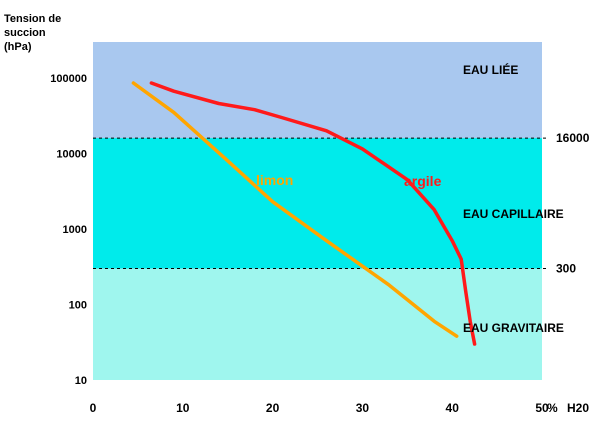  Describe the element at coordinates (18, 47) in the screenshot. I see `y-axis-title-line-3: (hPa)` at that location.